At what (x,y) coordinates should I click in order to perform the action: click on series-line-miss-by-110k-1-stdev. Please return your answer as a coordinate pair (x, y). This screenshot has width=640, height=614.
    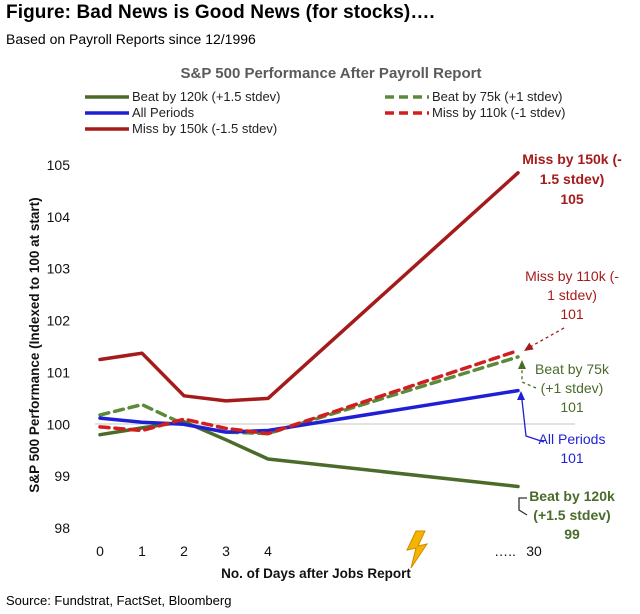
    Looking at the image, I should click on (309, 392).